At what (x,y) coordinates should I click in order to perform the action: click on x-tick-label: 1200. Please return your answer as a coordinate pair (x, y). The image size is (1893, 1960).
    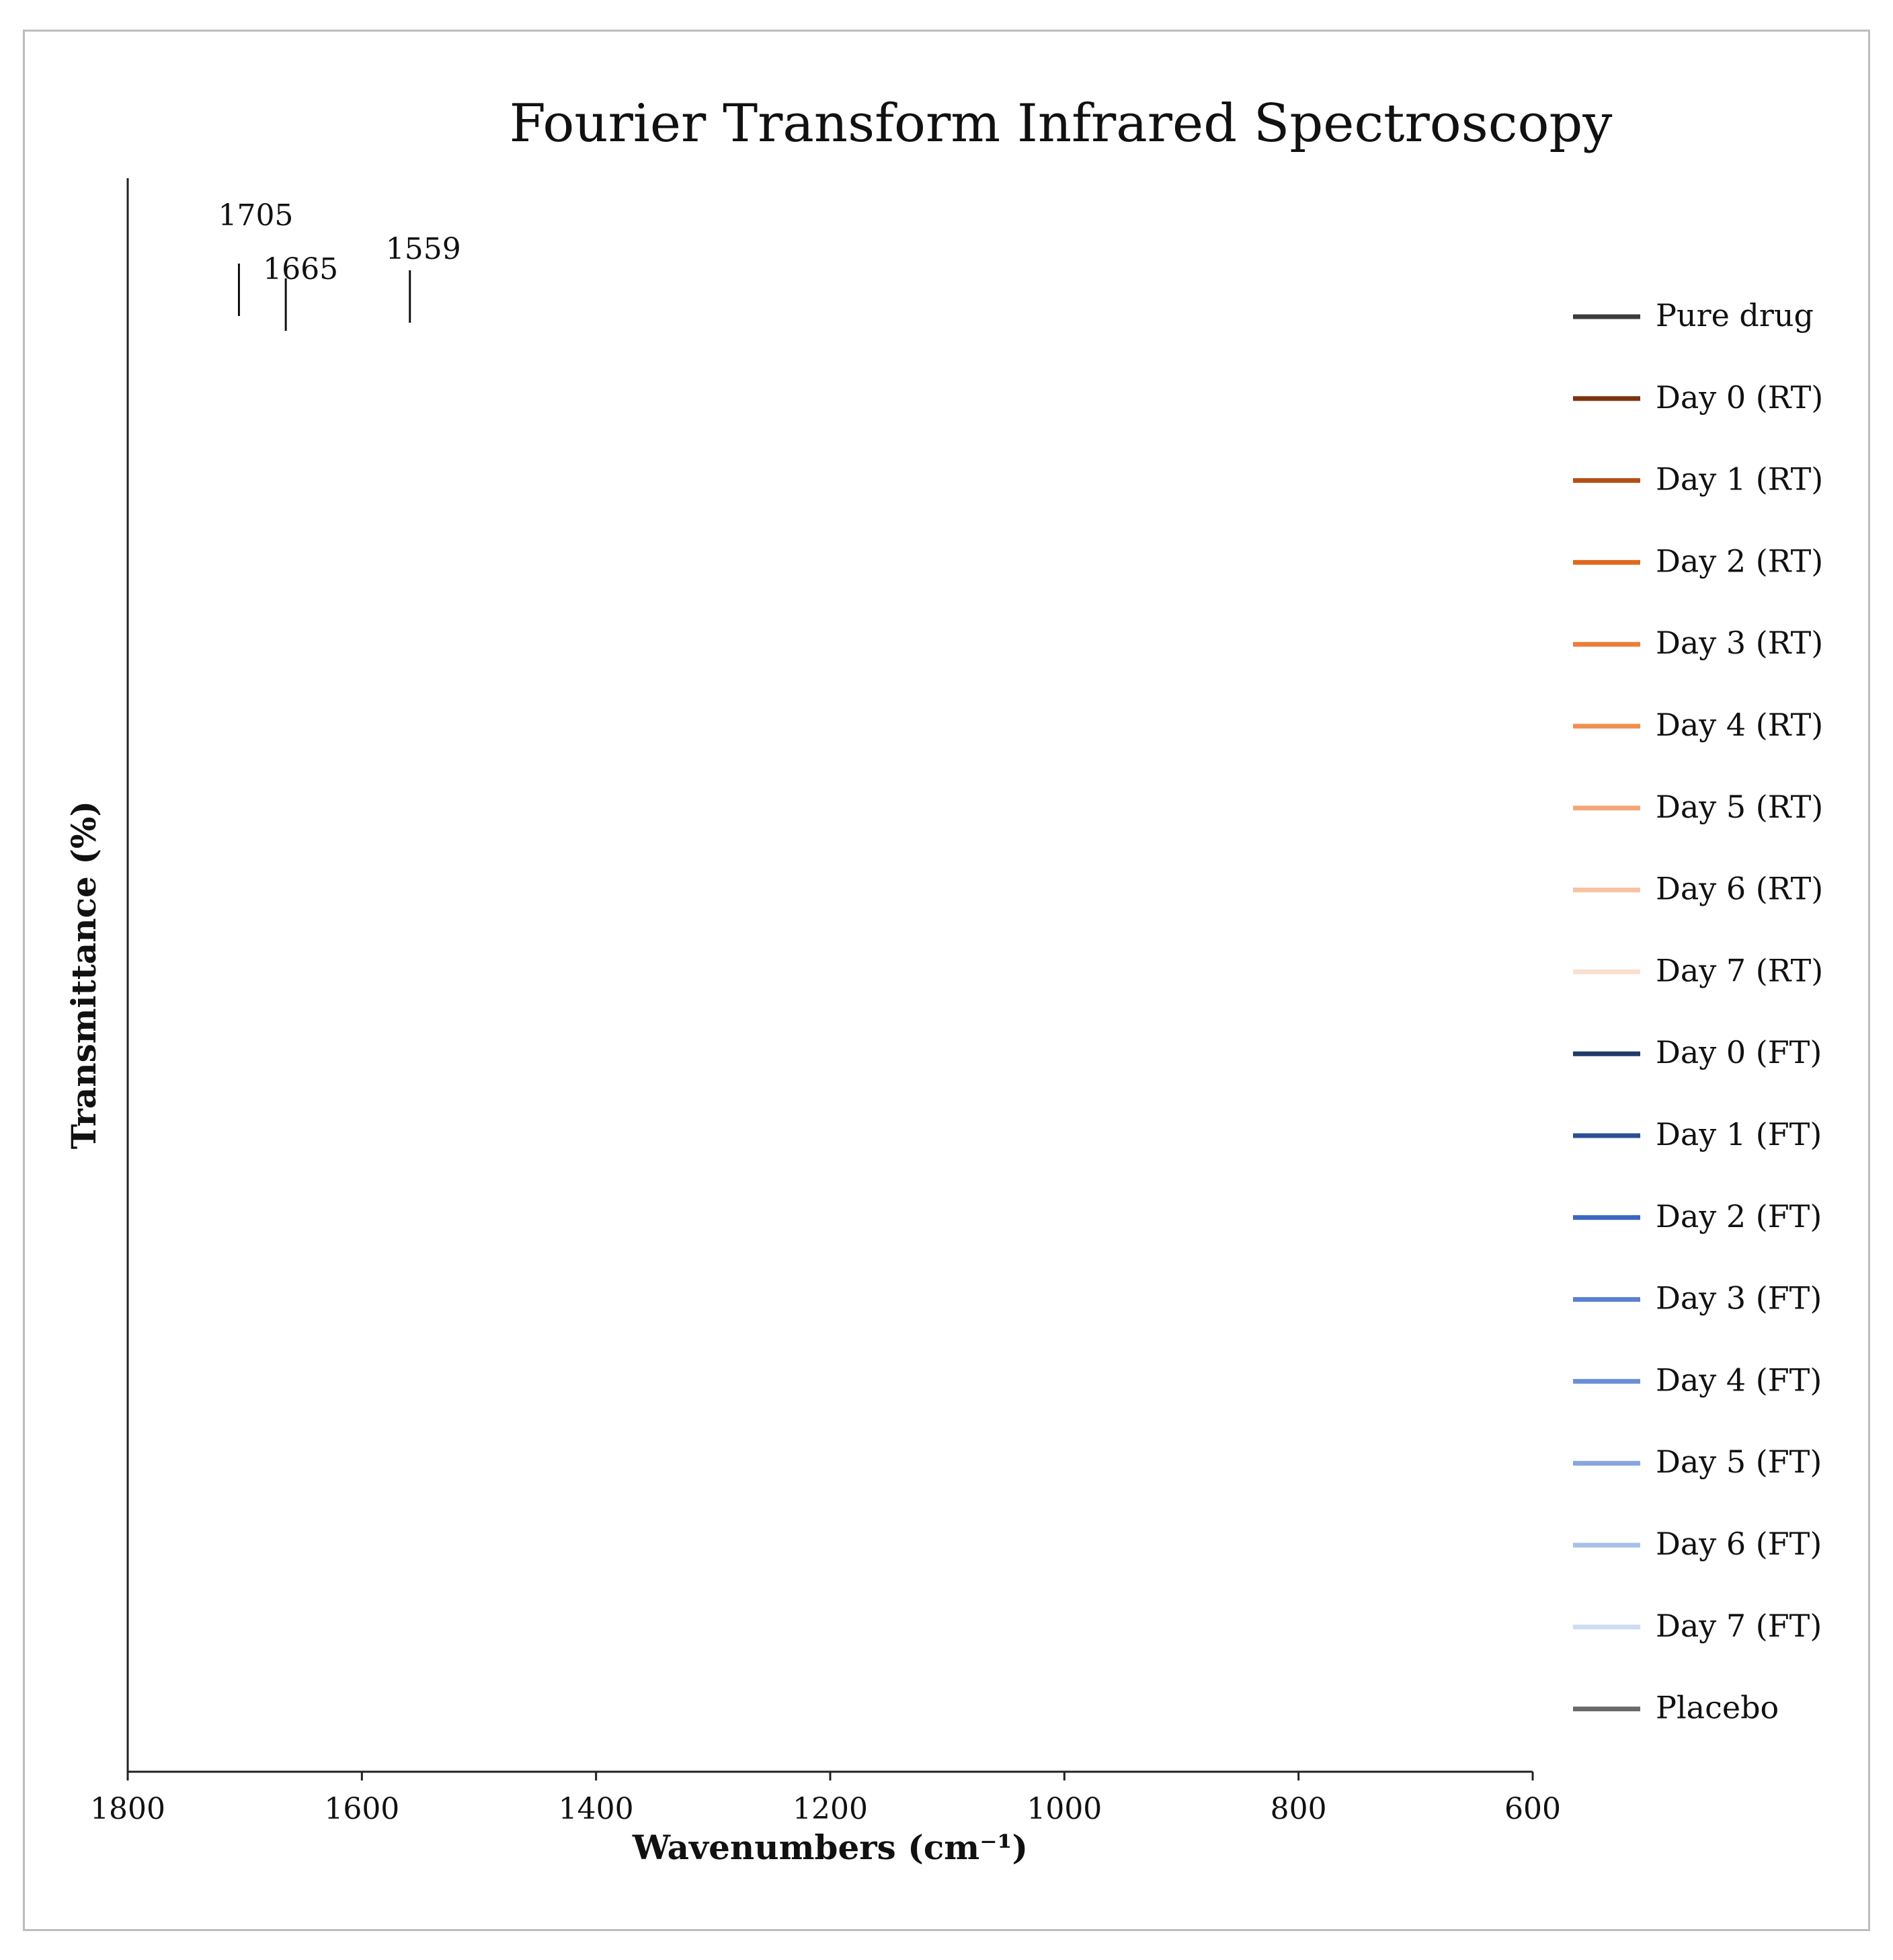
    Looking at the image, I should click on (830, 1809).